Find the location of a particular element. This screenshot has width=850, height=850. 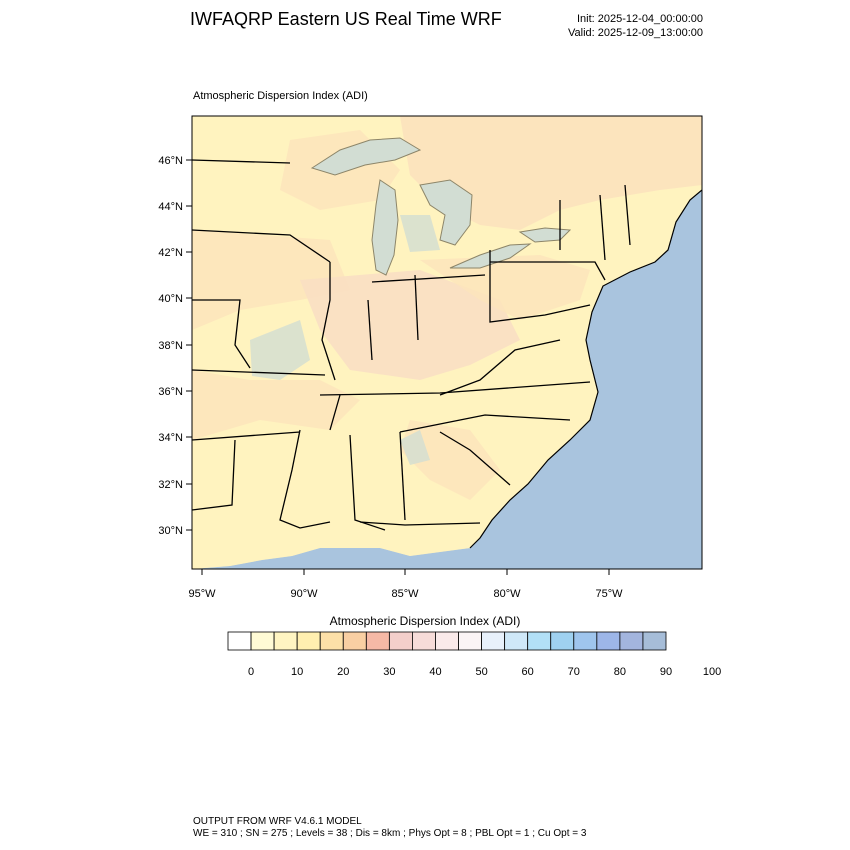

coastline is located at coordinates (585, 369).